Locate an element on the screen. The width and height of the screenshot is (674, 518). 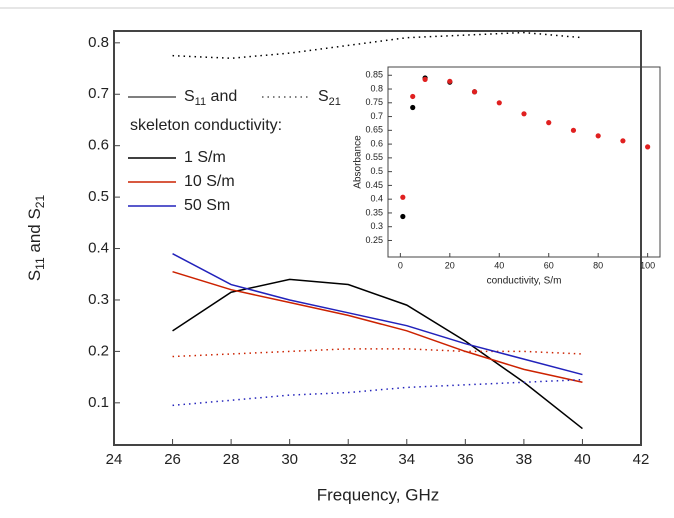
x-tick-label: 80 is located at coordinates (598, 265).